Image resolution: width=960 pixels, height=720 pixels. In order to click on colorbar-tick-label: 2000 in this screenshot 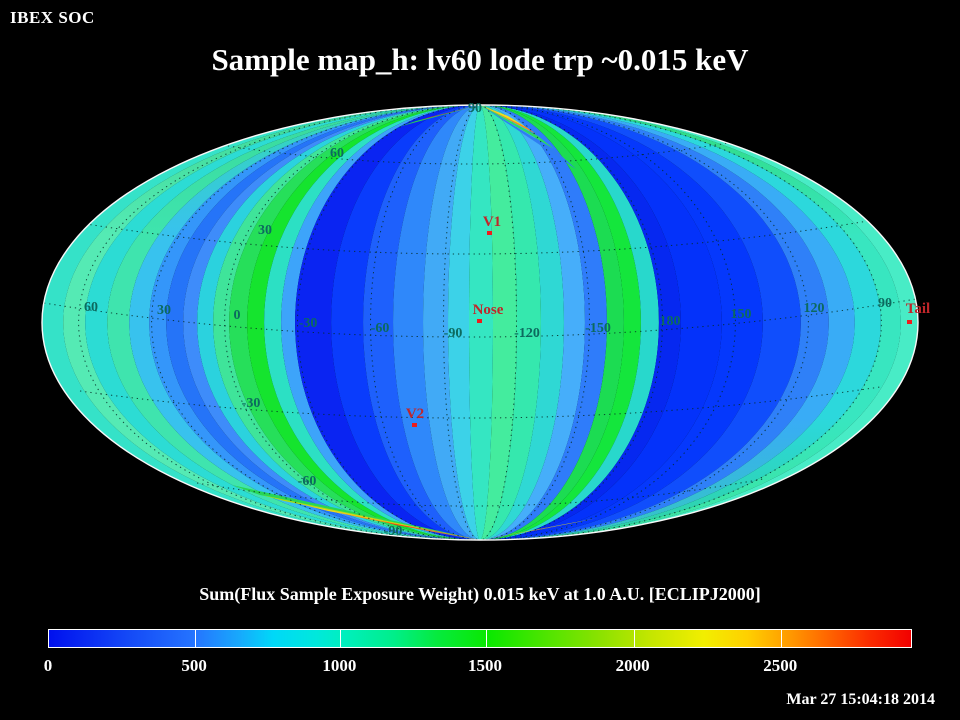, I will do `click(632, 665)`.